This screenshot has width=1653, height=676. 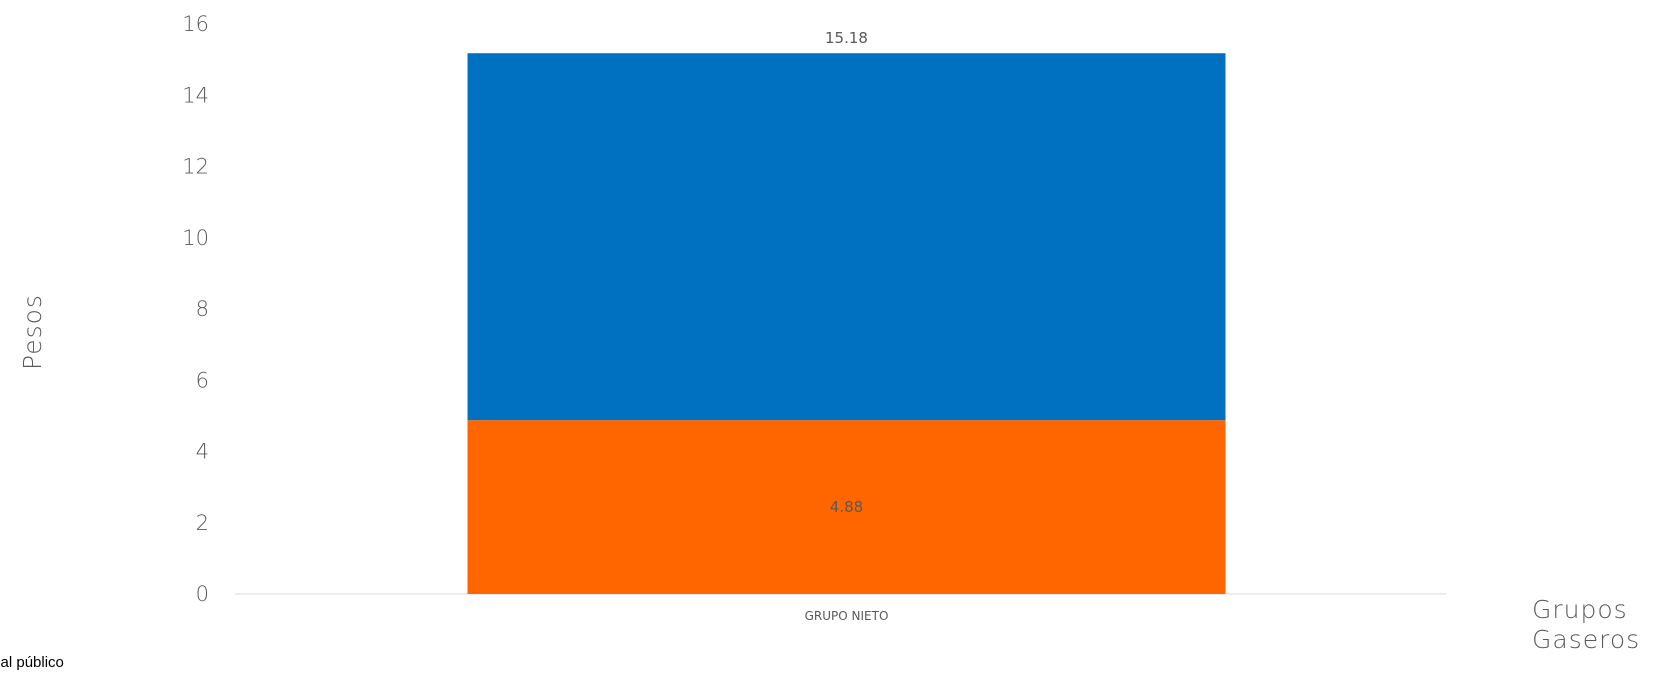 I want to click on y-tick-label-8: 8, so click(x=202, y=309).